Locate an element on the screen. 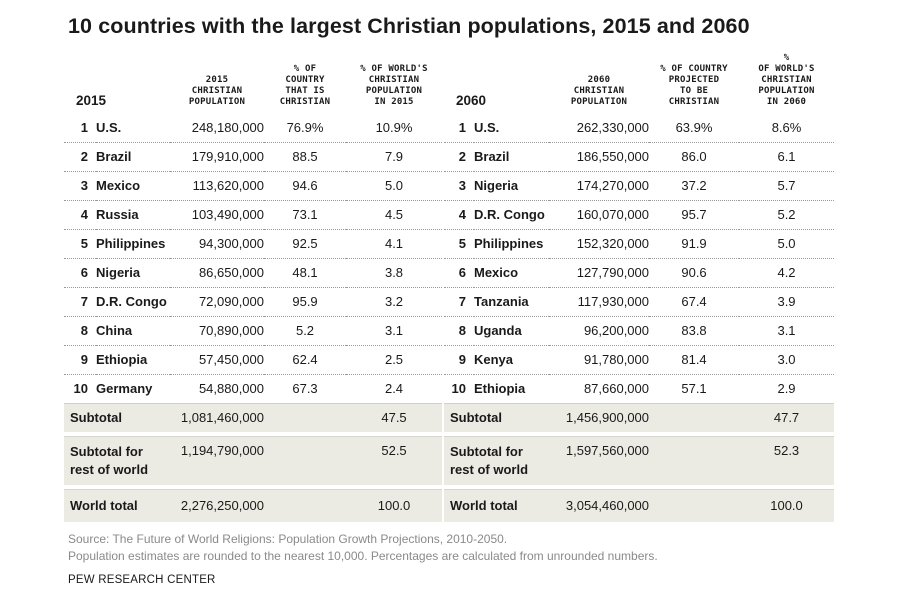 The height and width of the screenshot is (600, 900). pct-country-cell: 92.5 is located at coordinates (305, 244).